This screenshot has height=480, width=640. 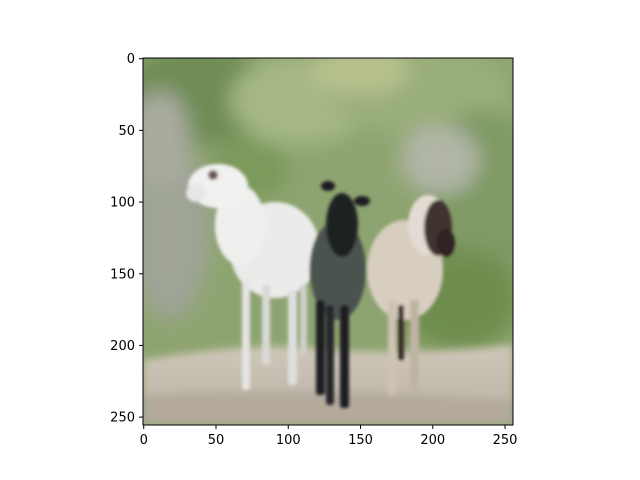 What do you see at coordinates (340, 294) in the screenshot?
I see `dark-sheep` at bounding box center [340, 294].